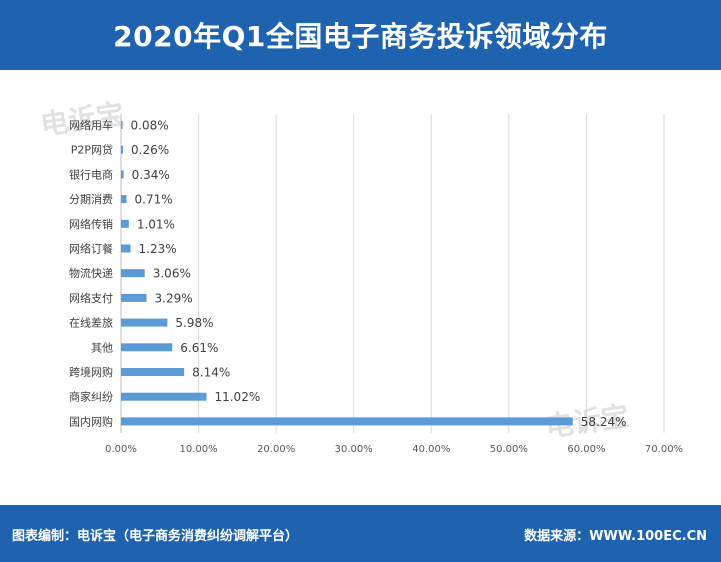 The image size is (721, 562). I want to click on category-label: 银行电商, so click(91, 174).